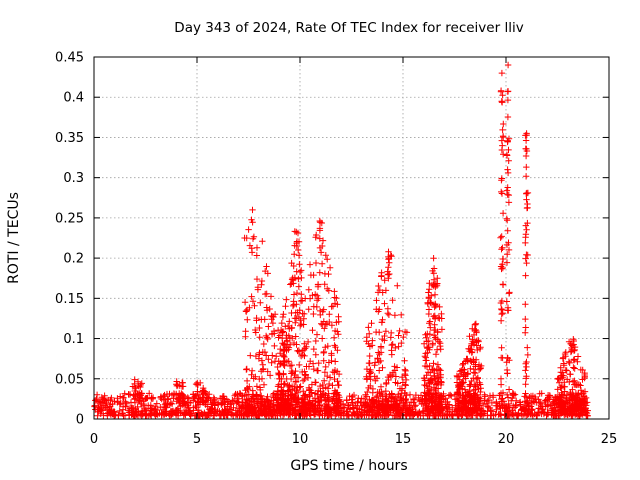  Describe the element at coordinates (94, 439) in the screenshot. I see `x-tick-label: 0` at that location.